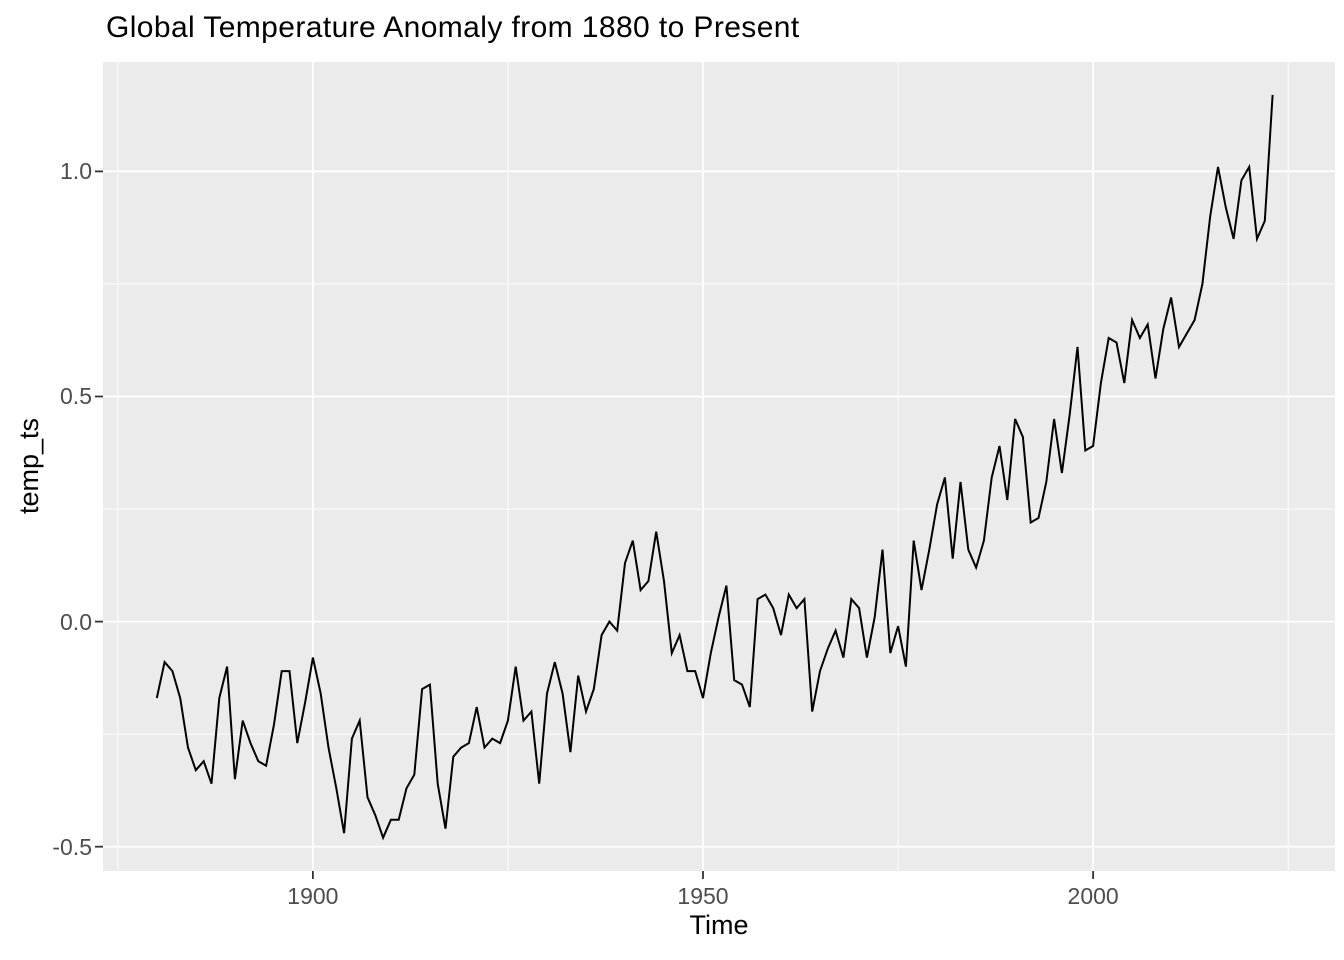 This screenshot has width=1344, height=960. Describe the element at coordinates (719, 925) in the screenshot. I see `x-axis-title: Time` at that location.